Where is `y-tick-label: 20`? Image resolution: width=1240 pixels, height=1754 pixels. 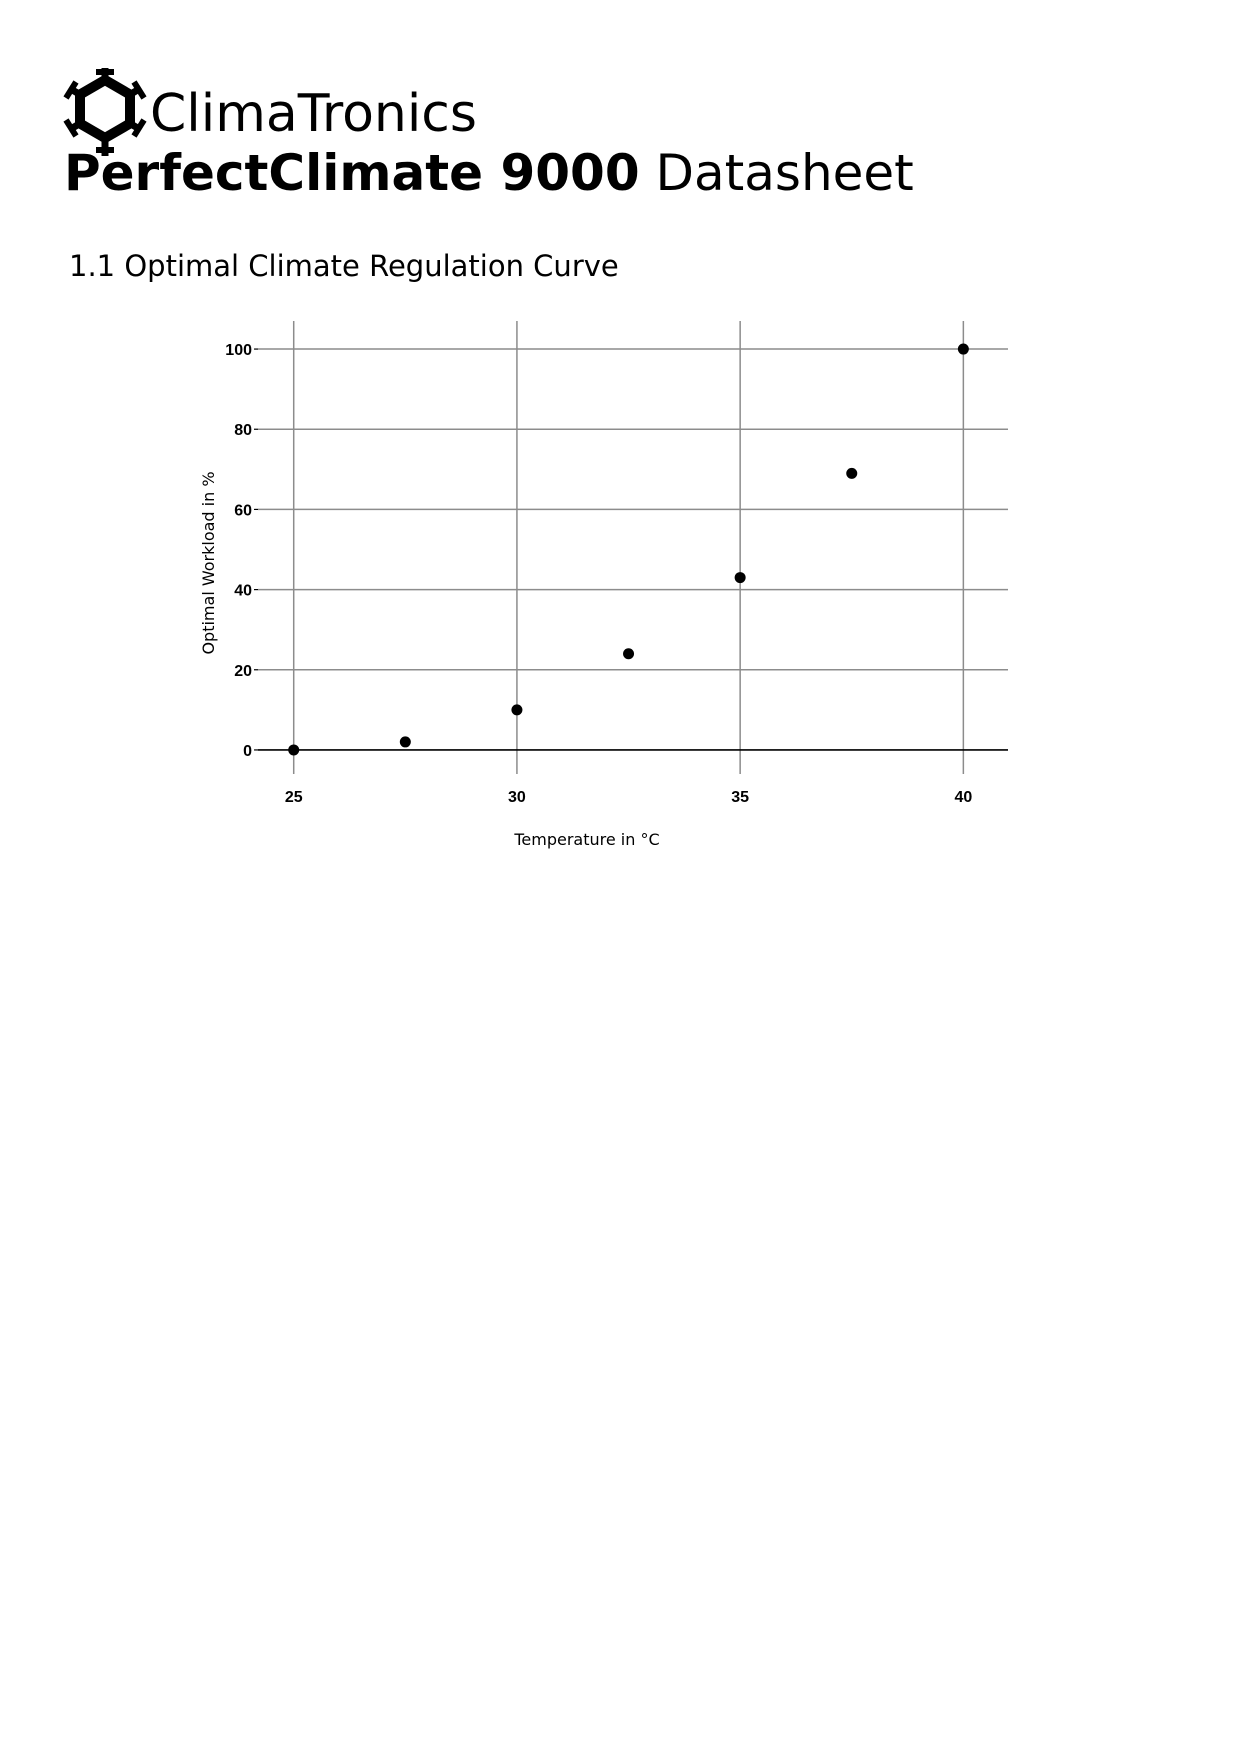 y-tick-label: 20 is located at coordinates (243, 671).